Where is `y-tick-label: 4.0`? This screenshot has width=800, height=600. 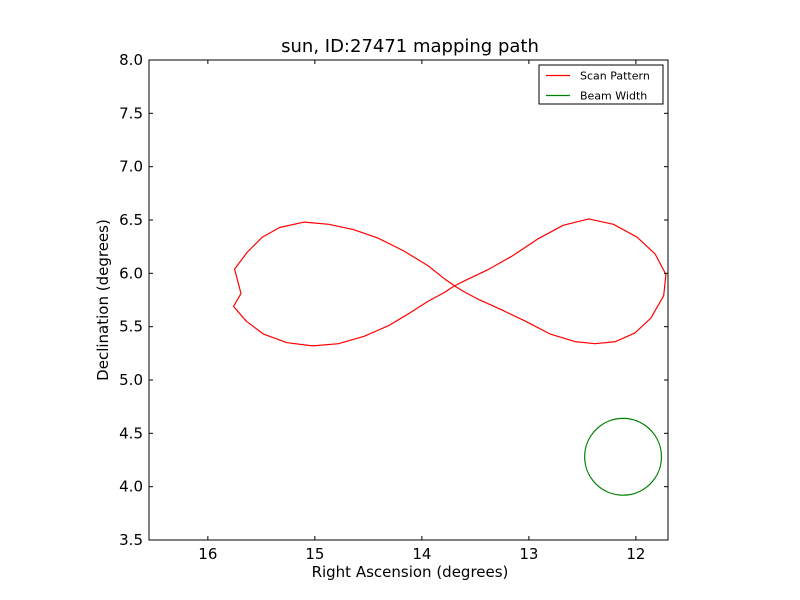 y-tick-label: 4.0 is located at coordinates (131, 487).